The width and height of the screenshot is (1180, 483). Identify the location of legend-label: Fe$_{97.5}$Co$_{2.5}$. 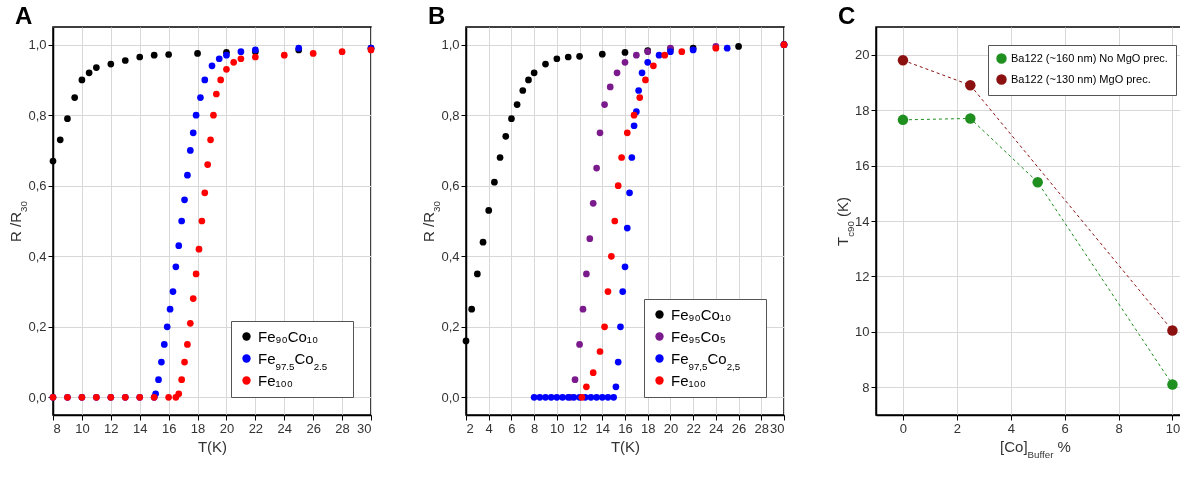
(293, 360).